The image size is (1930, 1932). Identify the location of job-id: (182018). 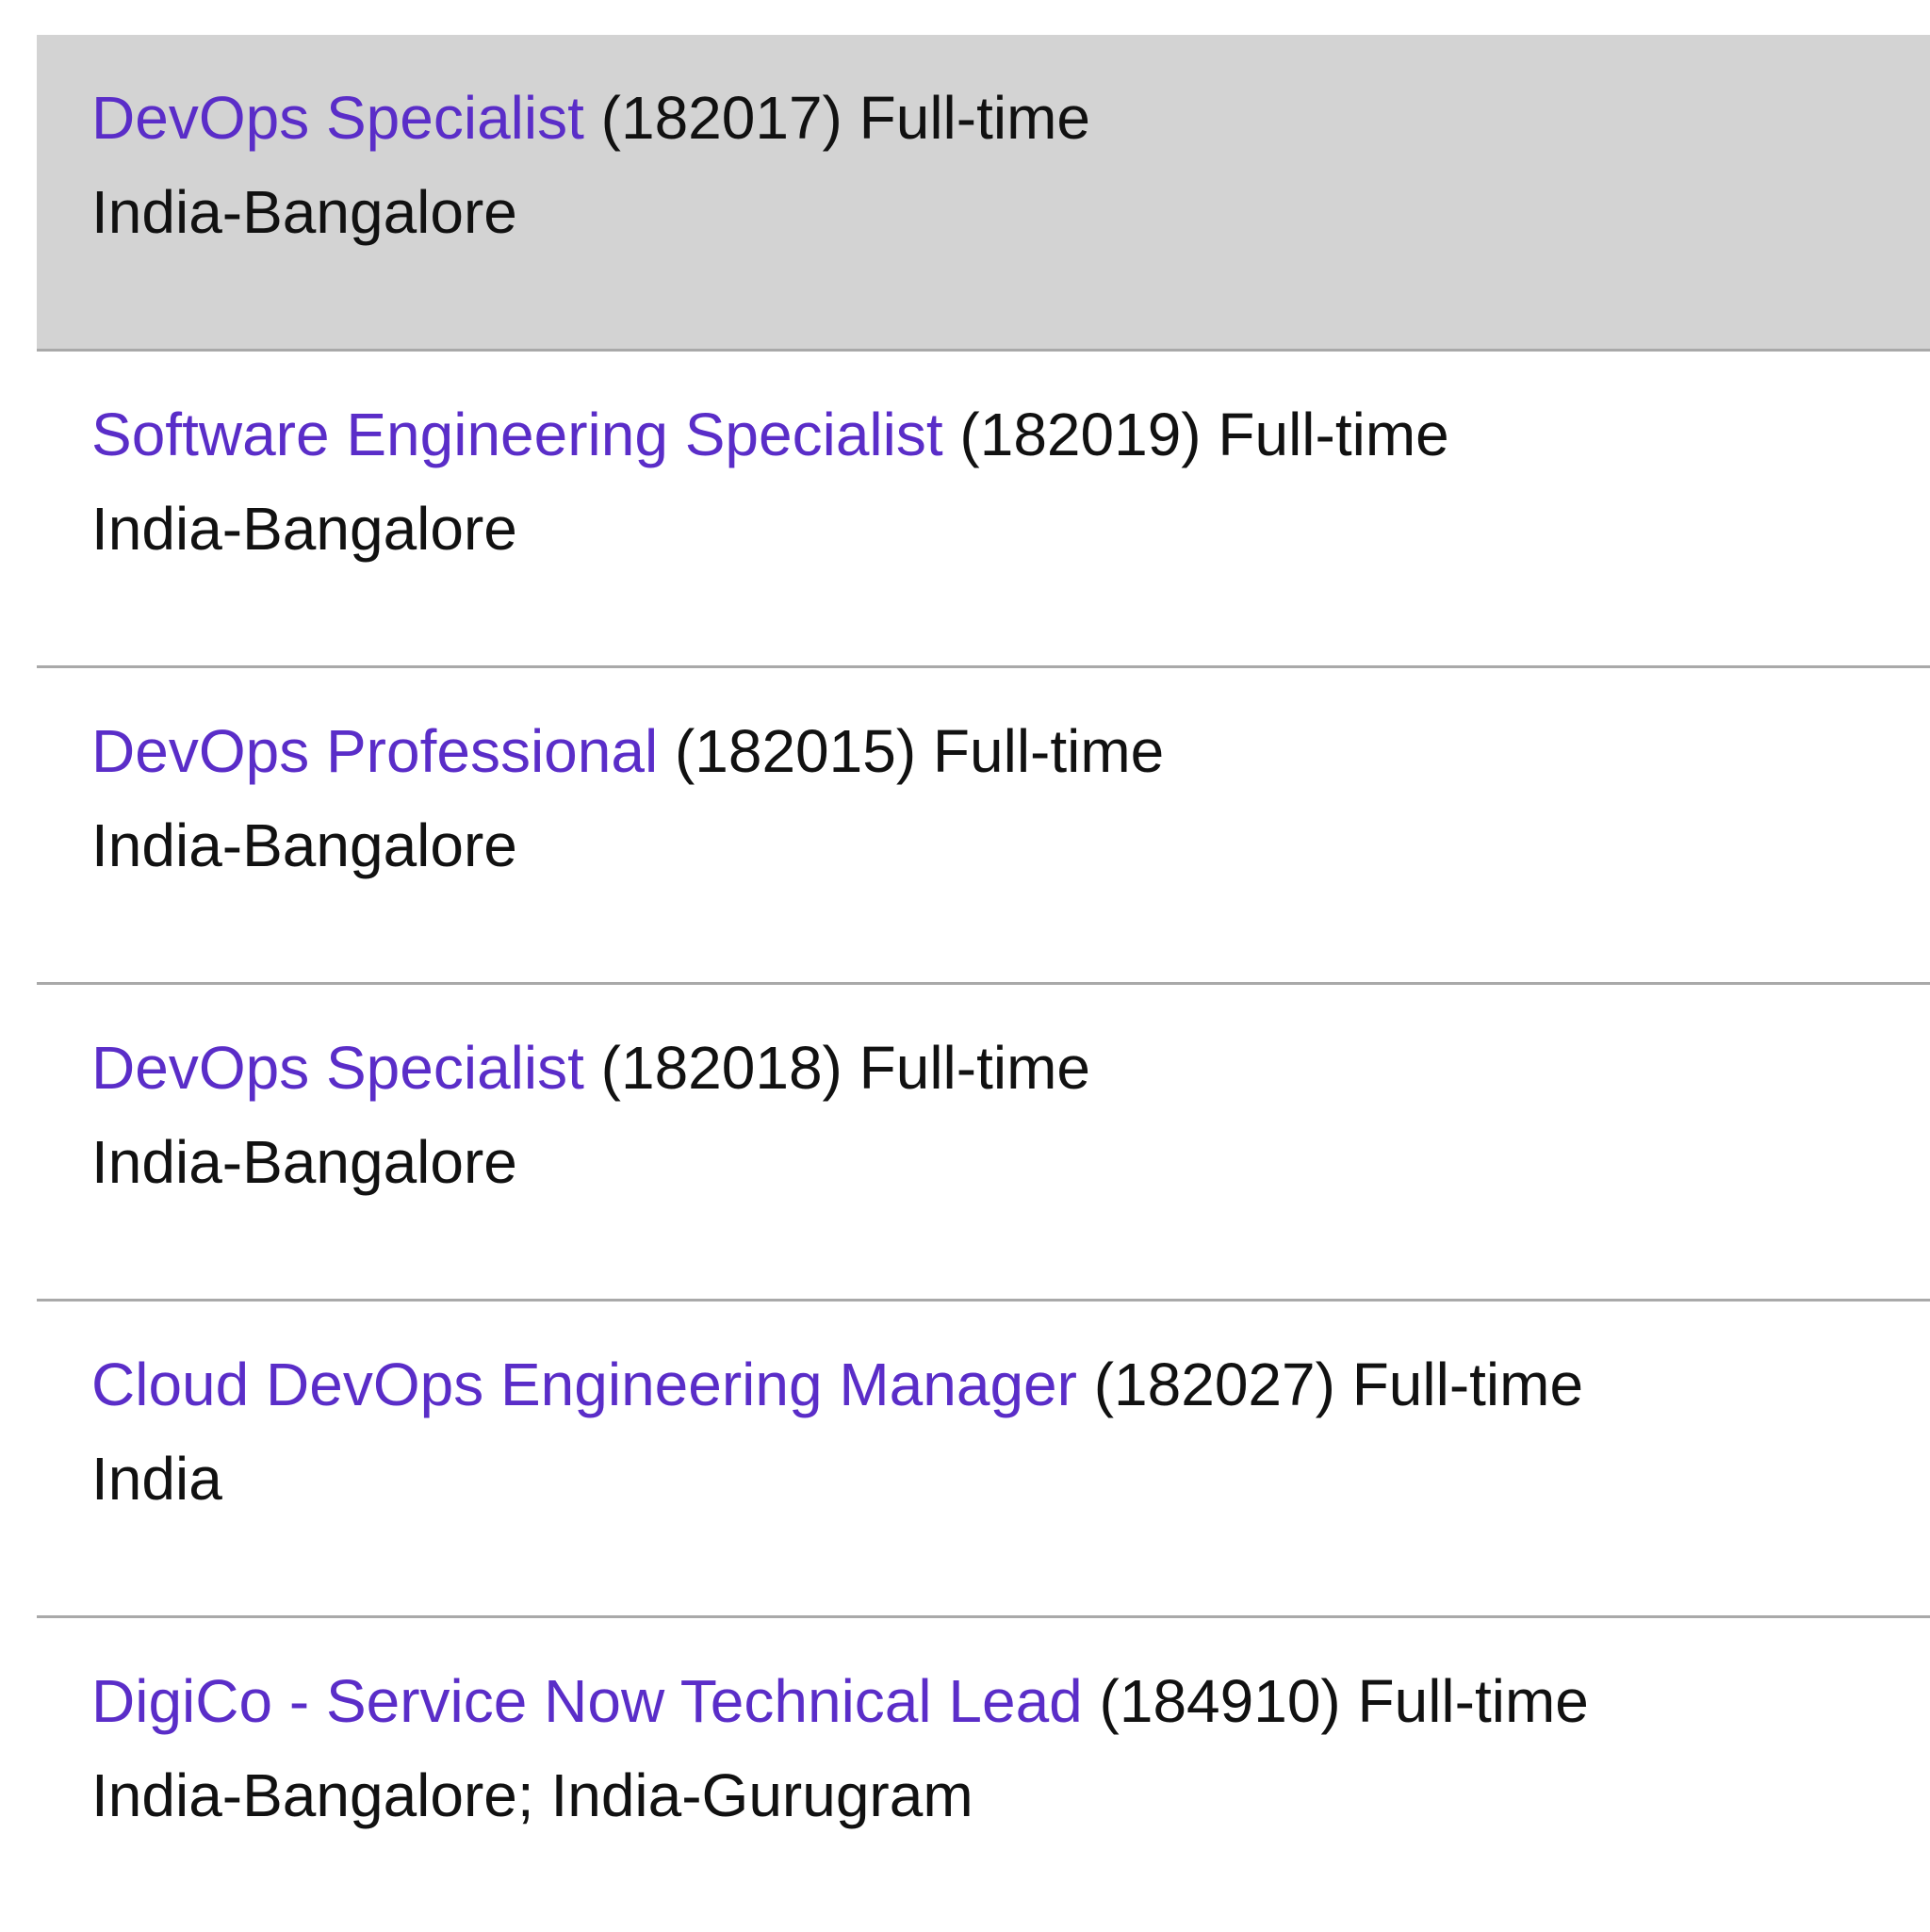
(721, 1068).